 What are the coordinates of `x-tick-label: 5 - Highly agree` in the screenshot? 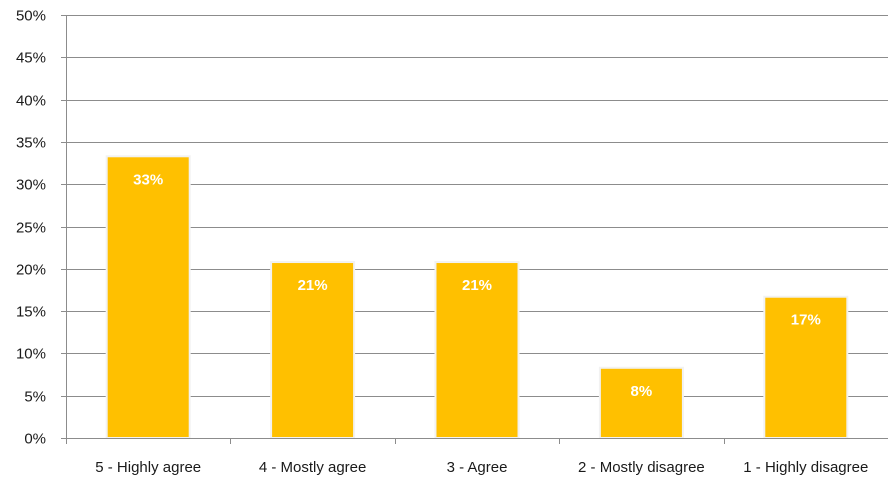 It's located at (148, 467).